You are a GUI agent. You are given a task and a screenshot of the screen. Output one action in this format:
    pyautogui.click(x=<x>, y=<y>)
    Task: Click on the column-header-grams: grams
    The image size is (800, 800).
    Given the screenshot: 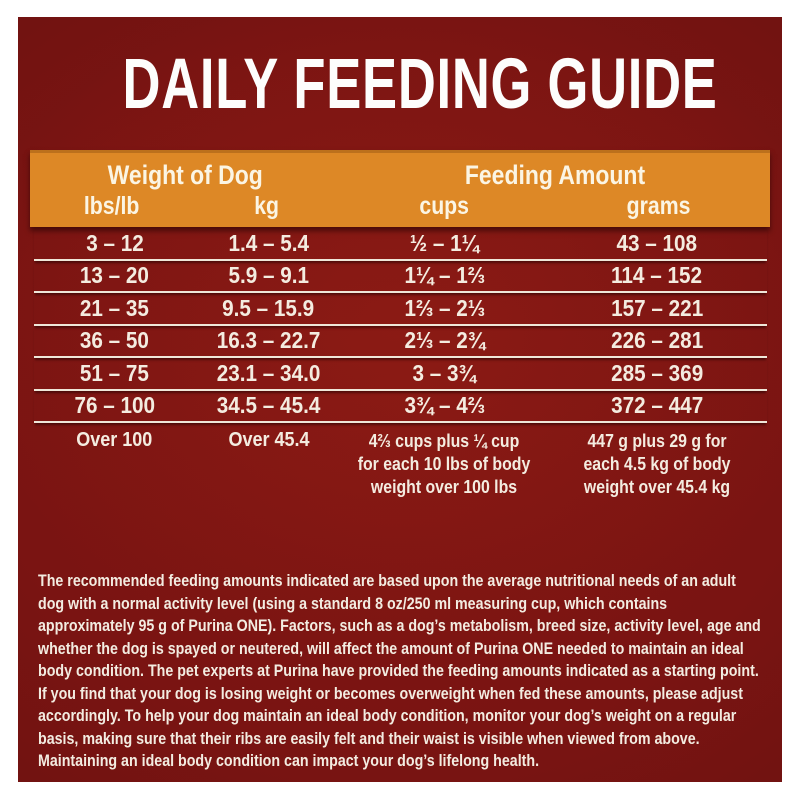 What is the action you would take?
    pyautogui.click(x=659, y=206)
    